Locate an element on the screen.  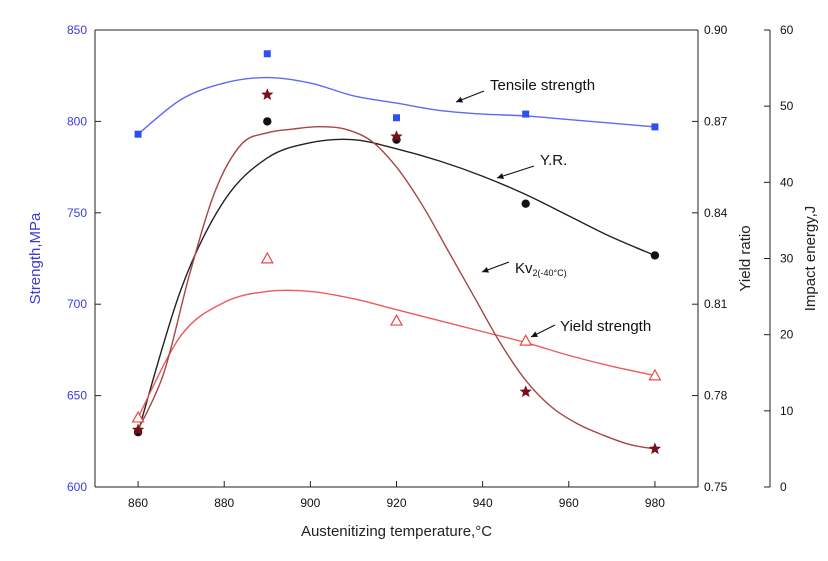
impact-tick-label: 60 is located at coordinates (787, 30).